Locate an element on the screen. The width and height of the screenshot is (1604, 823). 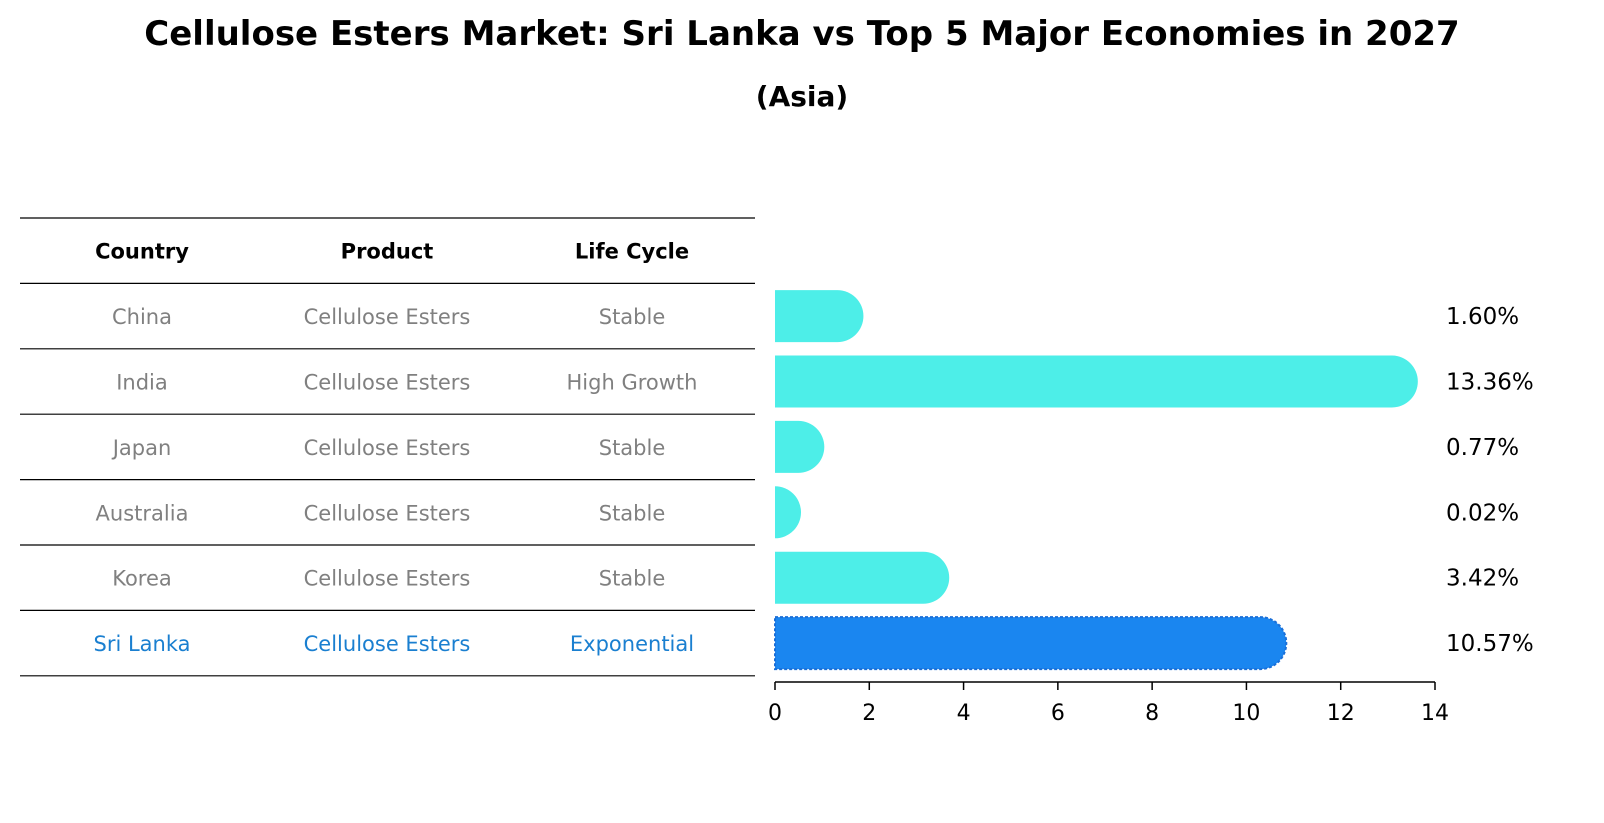
country-header: Country is located at coordinates (142, 252).